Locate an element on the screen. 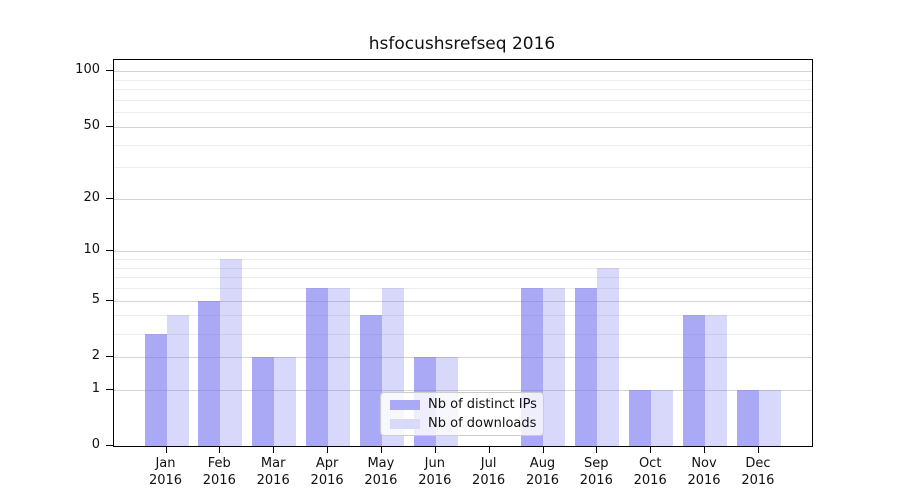  bar-distinct-ips-oct is located at coordinates (640, 417).